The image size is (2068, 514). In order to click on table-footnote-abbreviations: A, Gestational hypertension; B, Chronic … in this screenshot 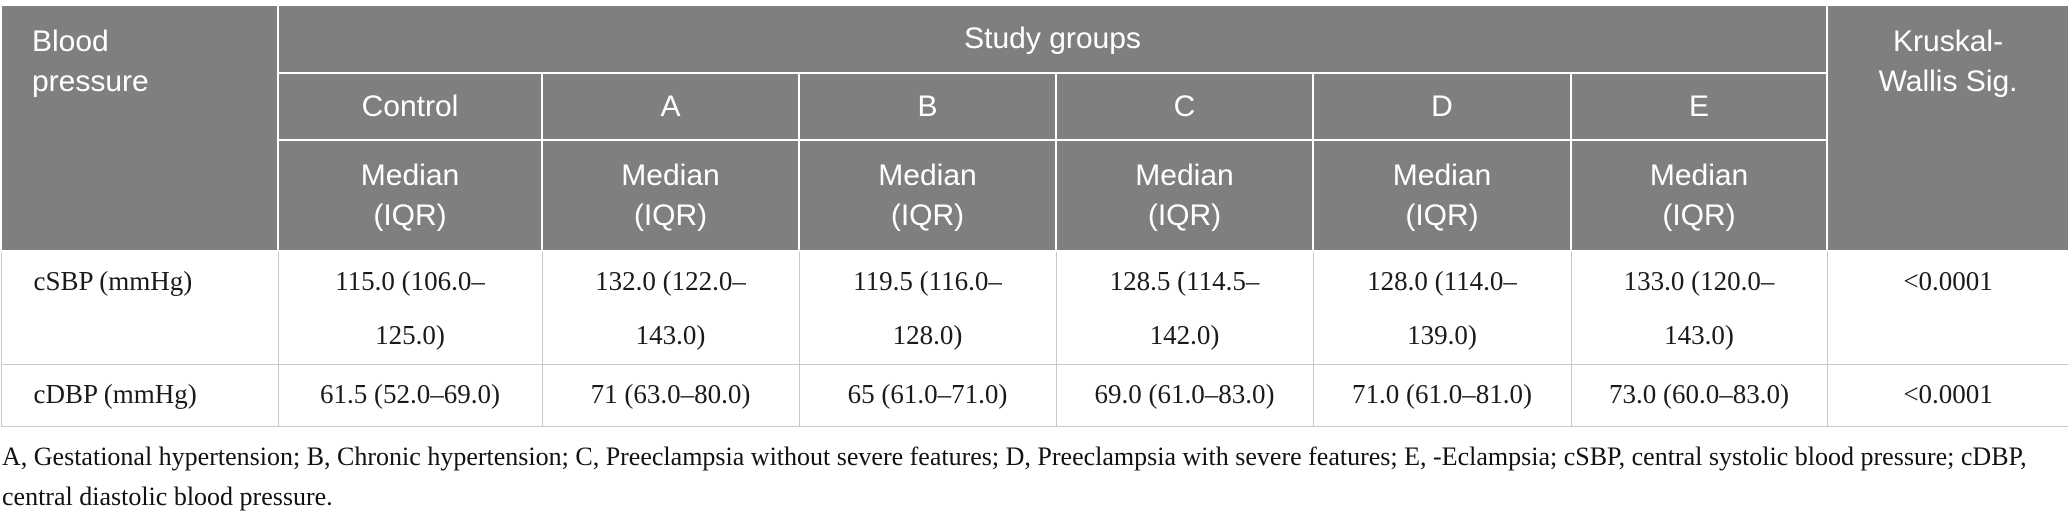, I will do `click(1014, 476)`.